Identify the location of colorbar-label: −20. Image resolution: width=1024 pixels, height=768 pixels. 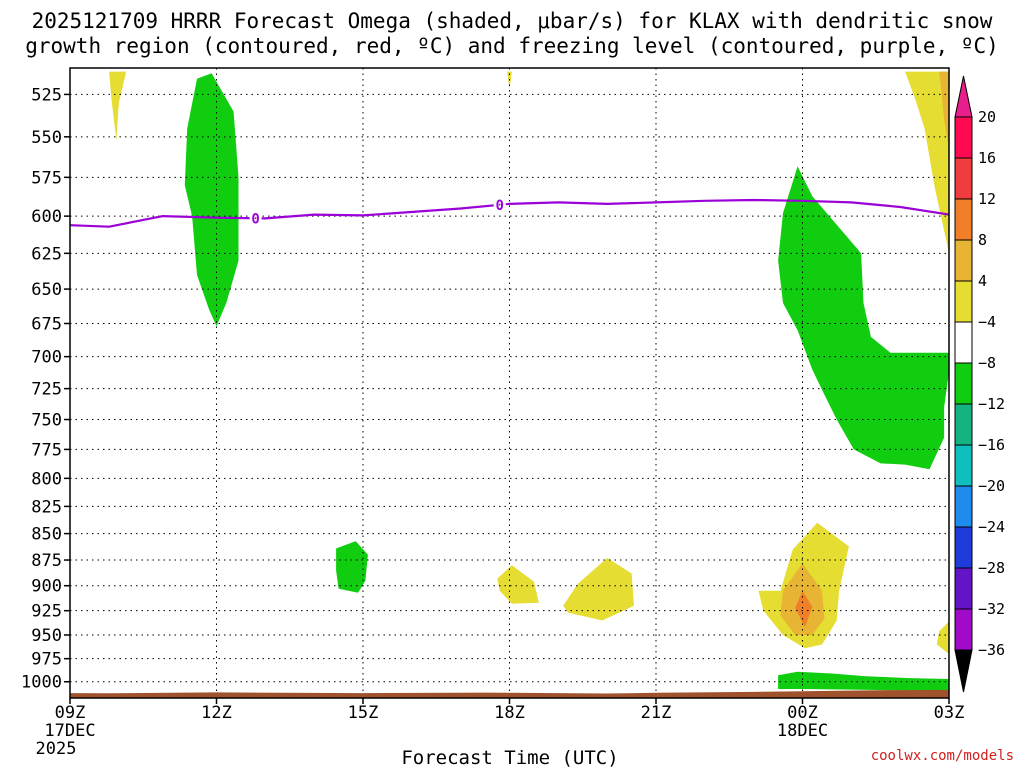
(991, 486).